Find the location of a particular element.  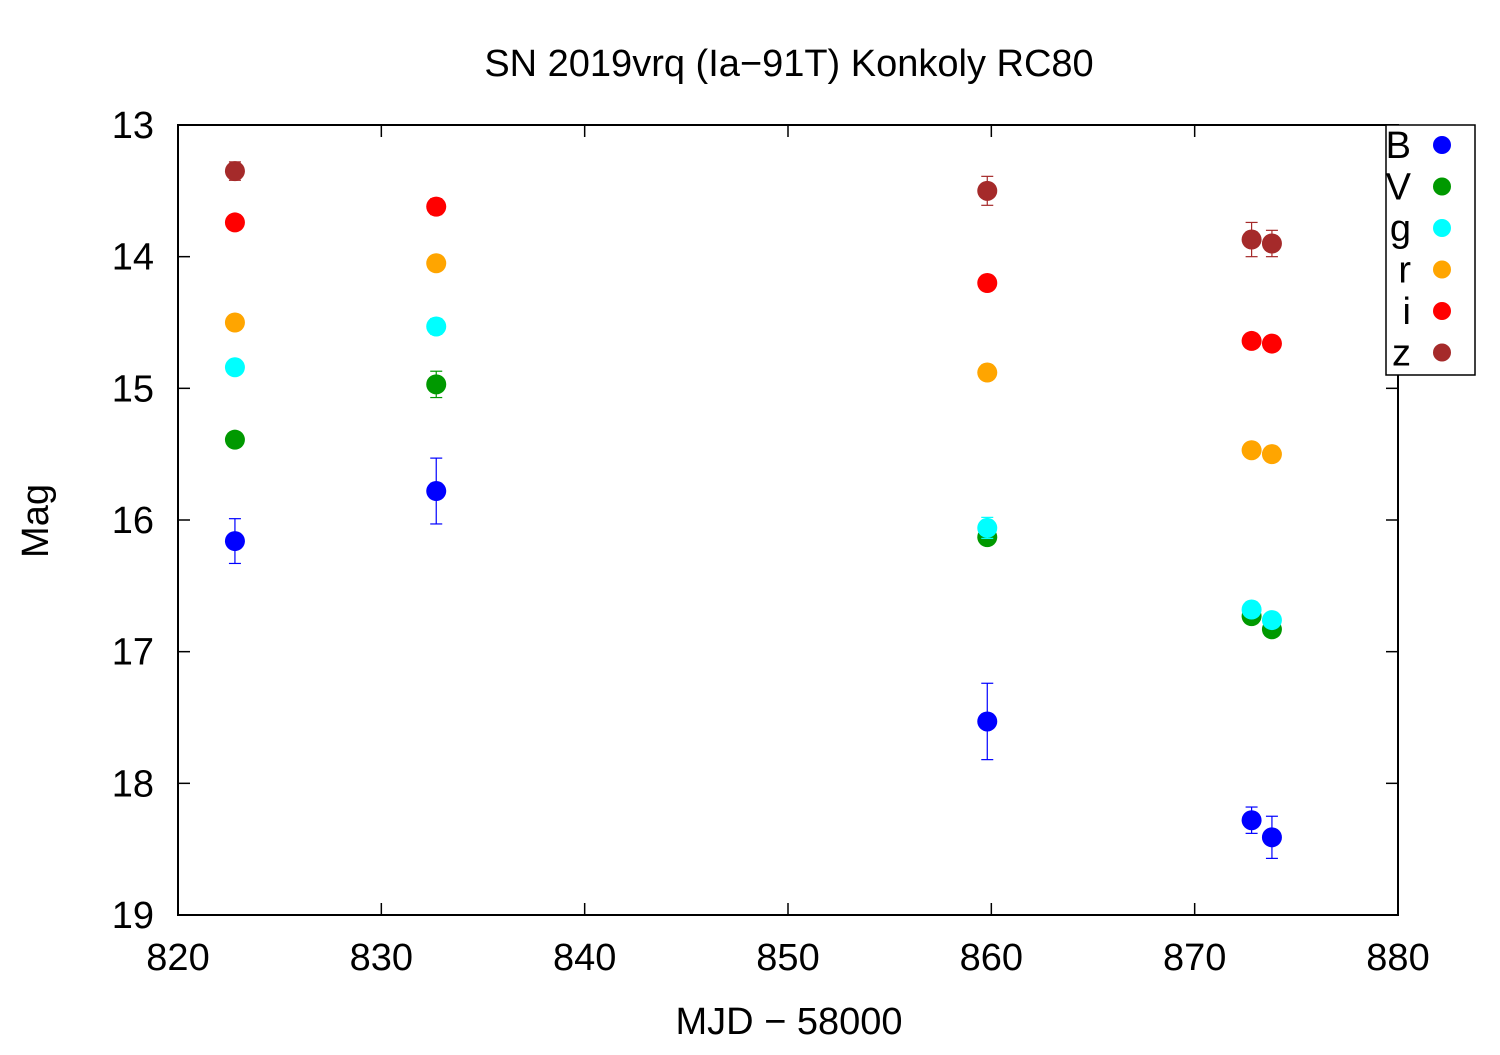

legend-marker-r is located at coordinates (1442, 269).